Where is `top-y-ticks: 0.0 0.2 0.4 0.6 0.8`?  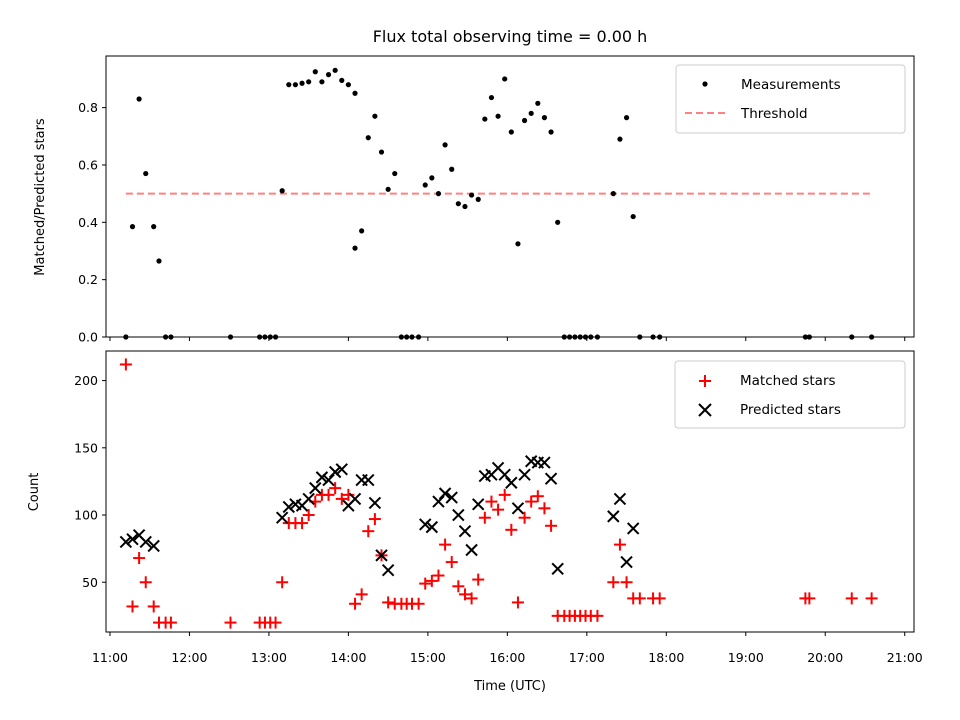
top-y-ticks: 0.0 0.2 0.4 0.6 0.8 is located at coordinates (92, 222).